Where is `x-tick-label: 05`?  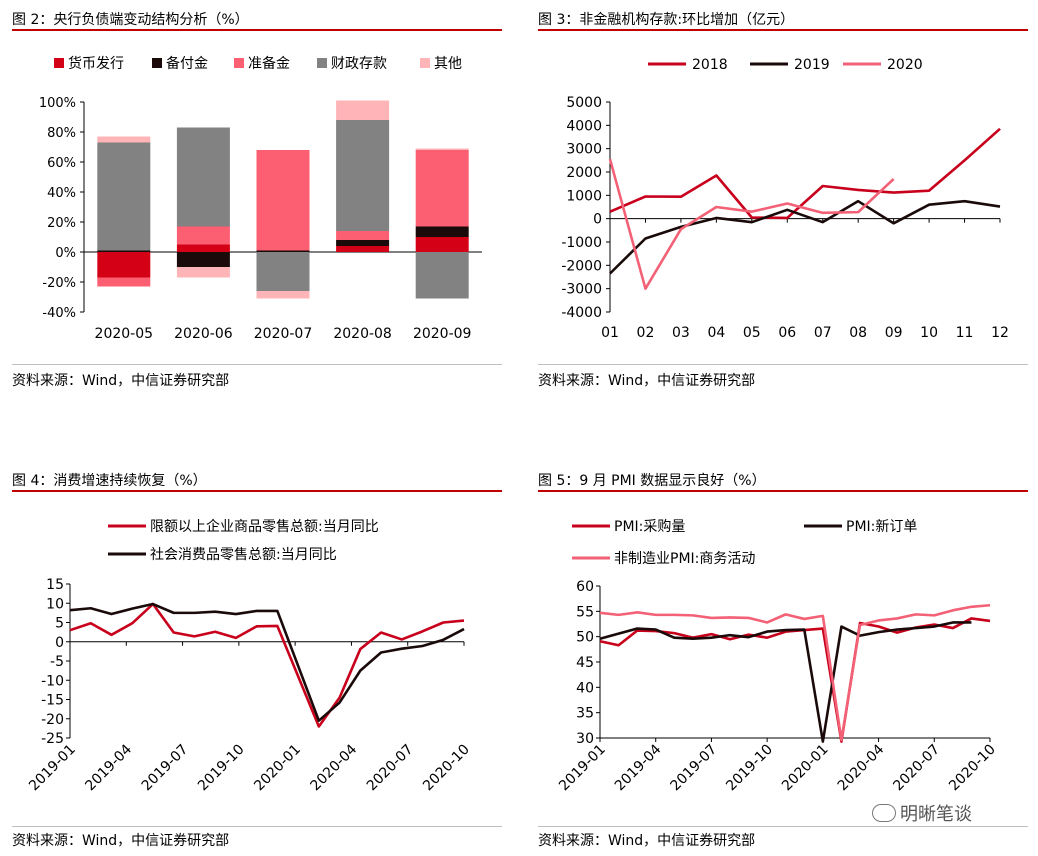
x-tick-label: 05 is located at coordinates (752, 333).